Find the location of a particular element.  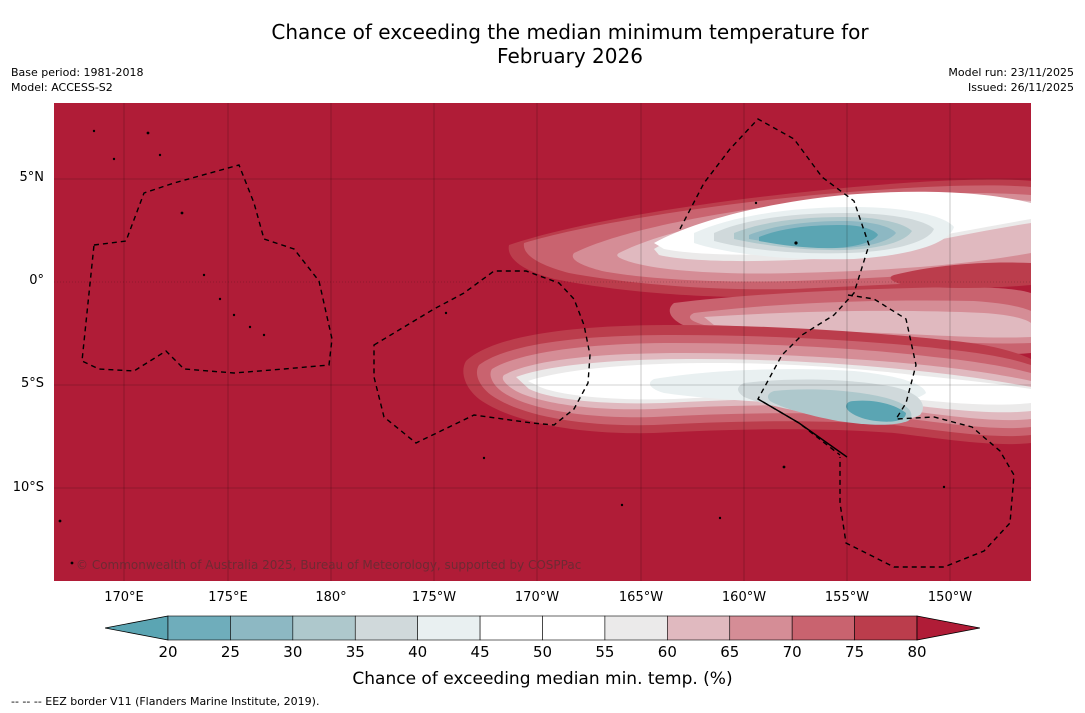

lon-label-170w: 170°W is located at coordinates (537, 597).